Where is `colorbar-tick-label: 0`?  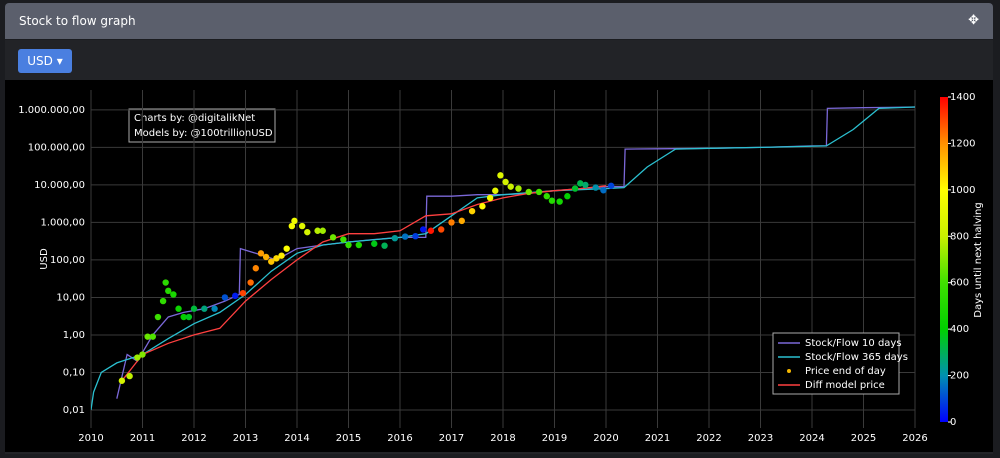
colorbar-tick-label: 0 is located at coordinates (953, 422).